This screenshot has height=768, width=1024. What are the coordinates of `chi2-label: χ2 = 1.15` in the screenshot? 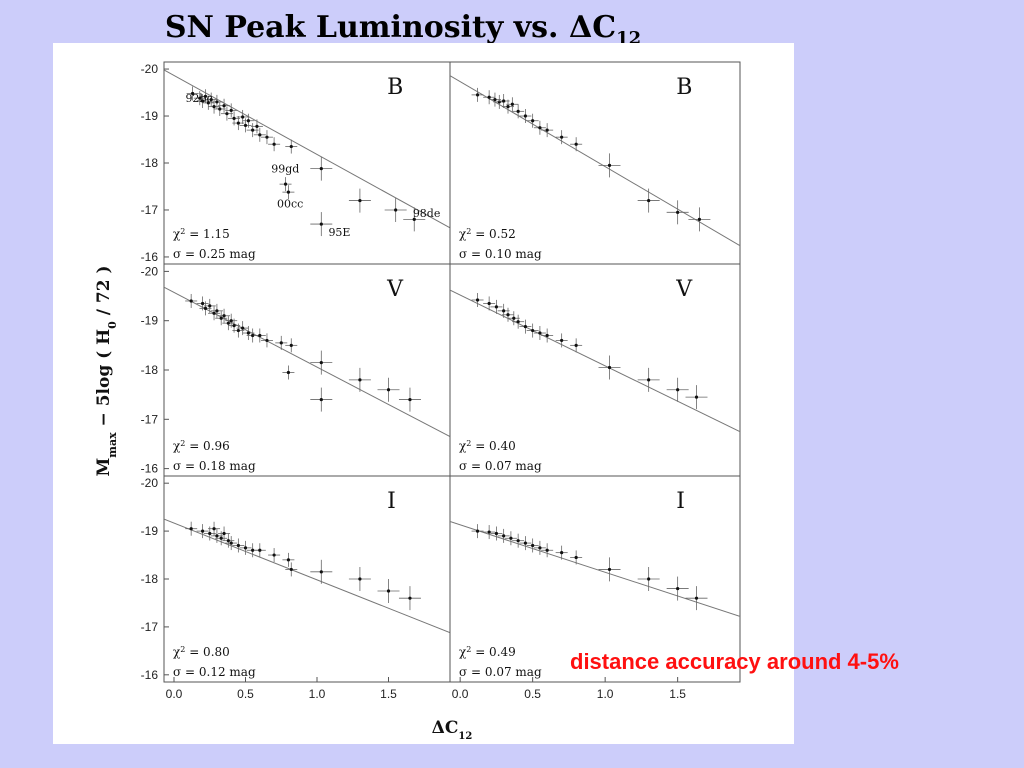 It's located at (201, 234).